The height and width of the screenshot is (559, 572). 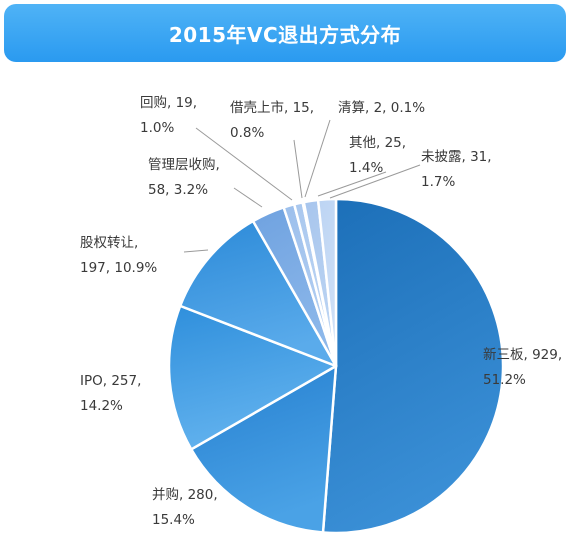 I want to click on slice-label-8: 其他, 25,, so click(x=377, y=143).